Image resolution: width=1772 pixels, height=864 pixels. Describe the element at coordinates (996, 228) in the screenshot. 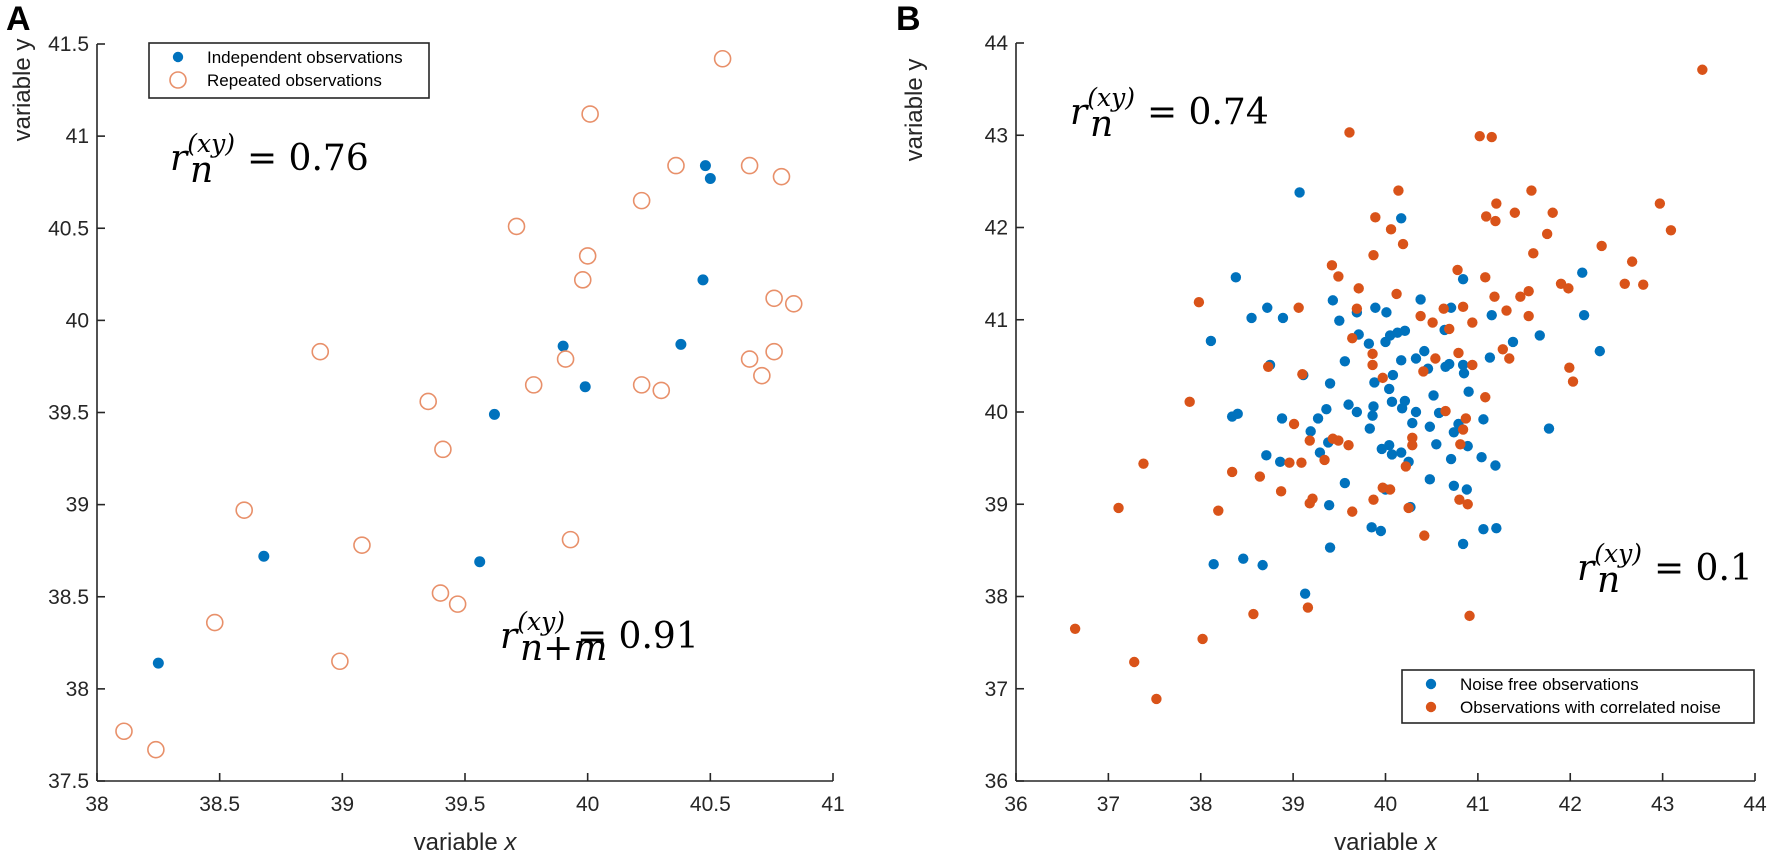

I see `y-tick-label: 42` at that location.